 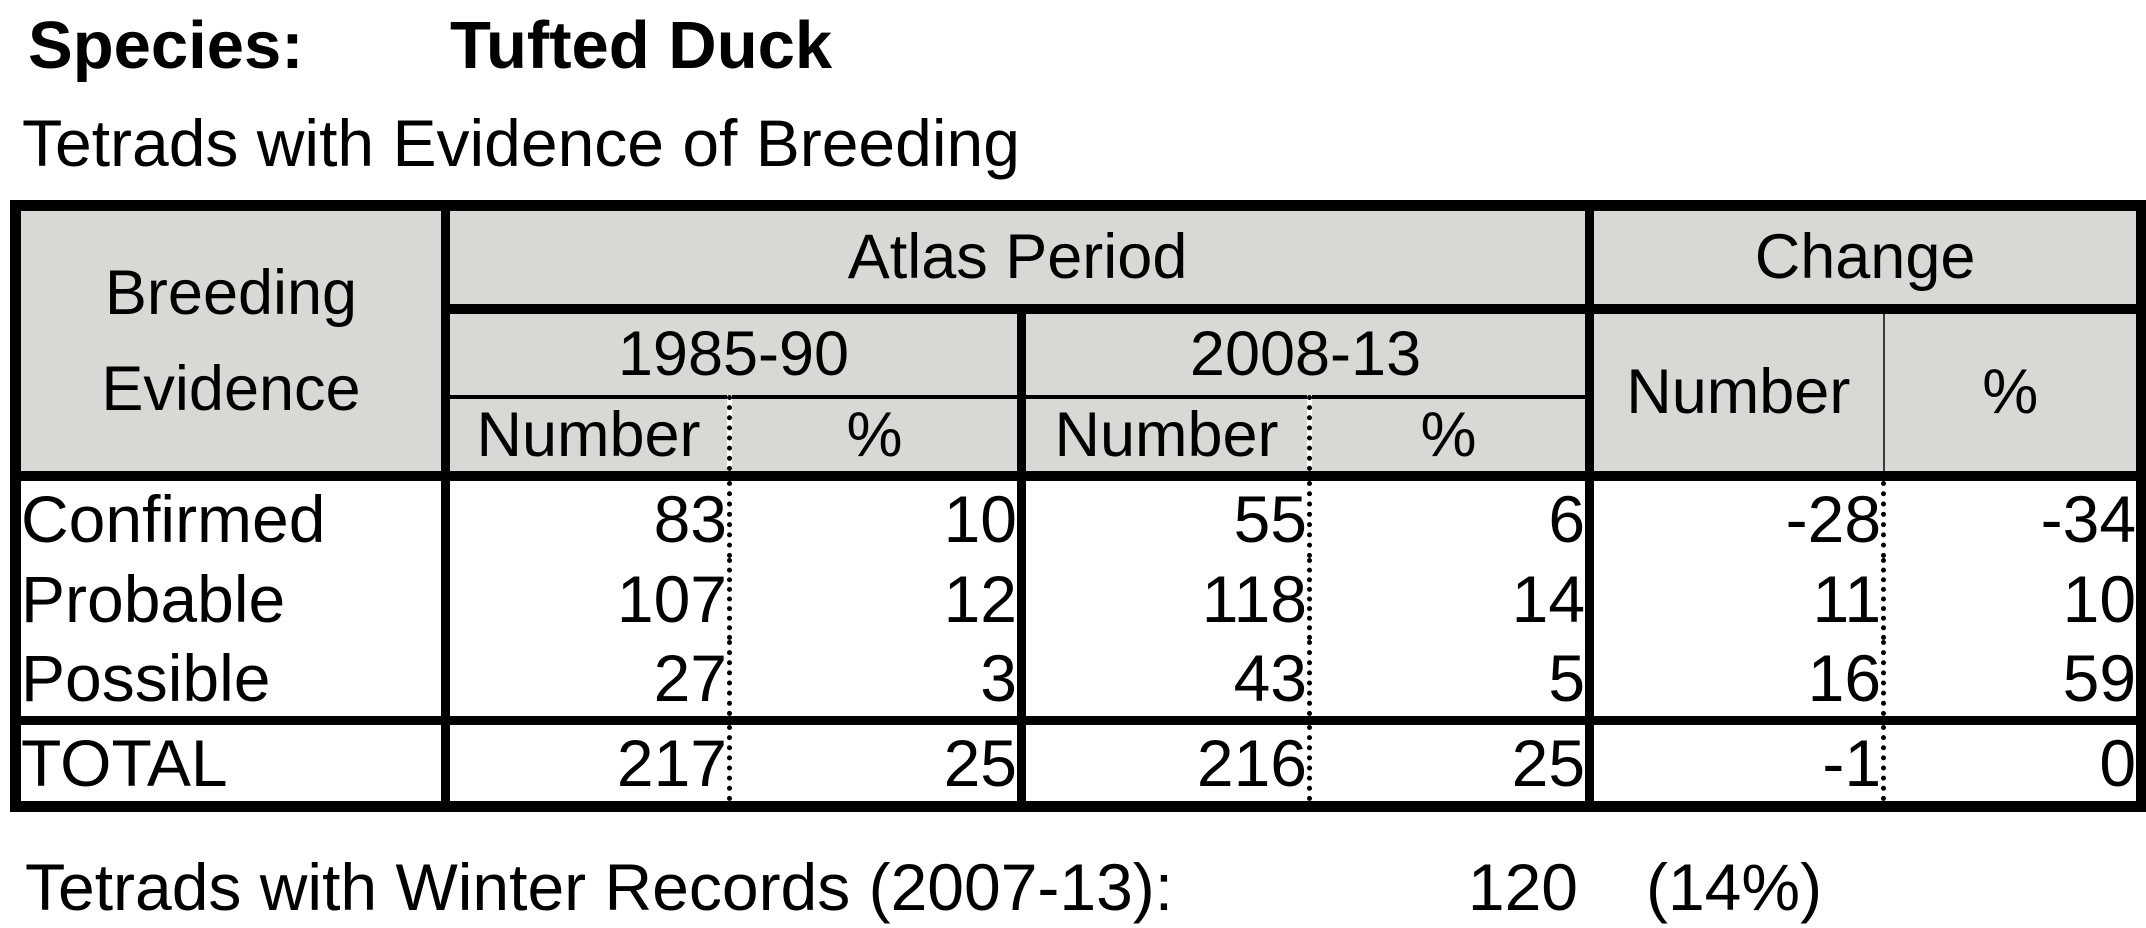 I want to click on atlas-period-header: Atlas Period, so click(x=1015, y=259).